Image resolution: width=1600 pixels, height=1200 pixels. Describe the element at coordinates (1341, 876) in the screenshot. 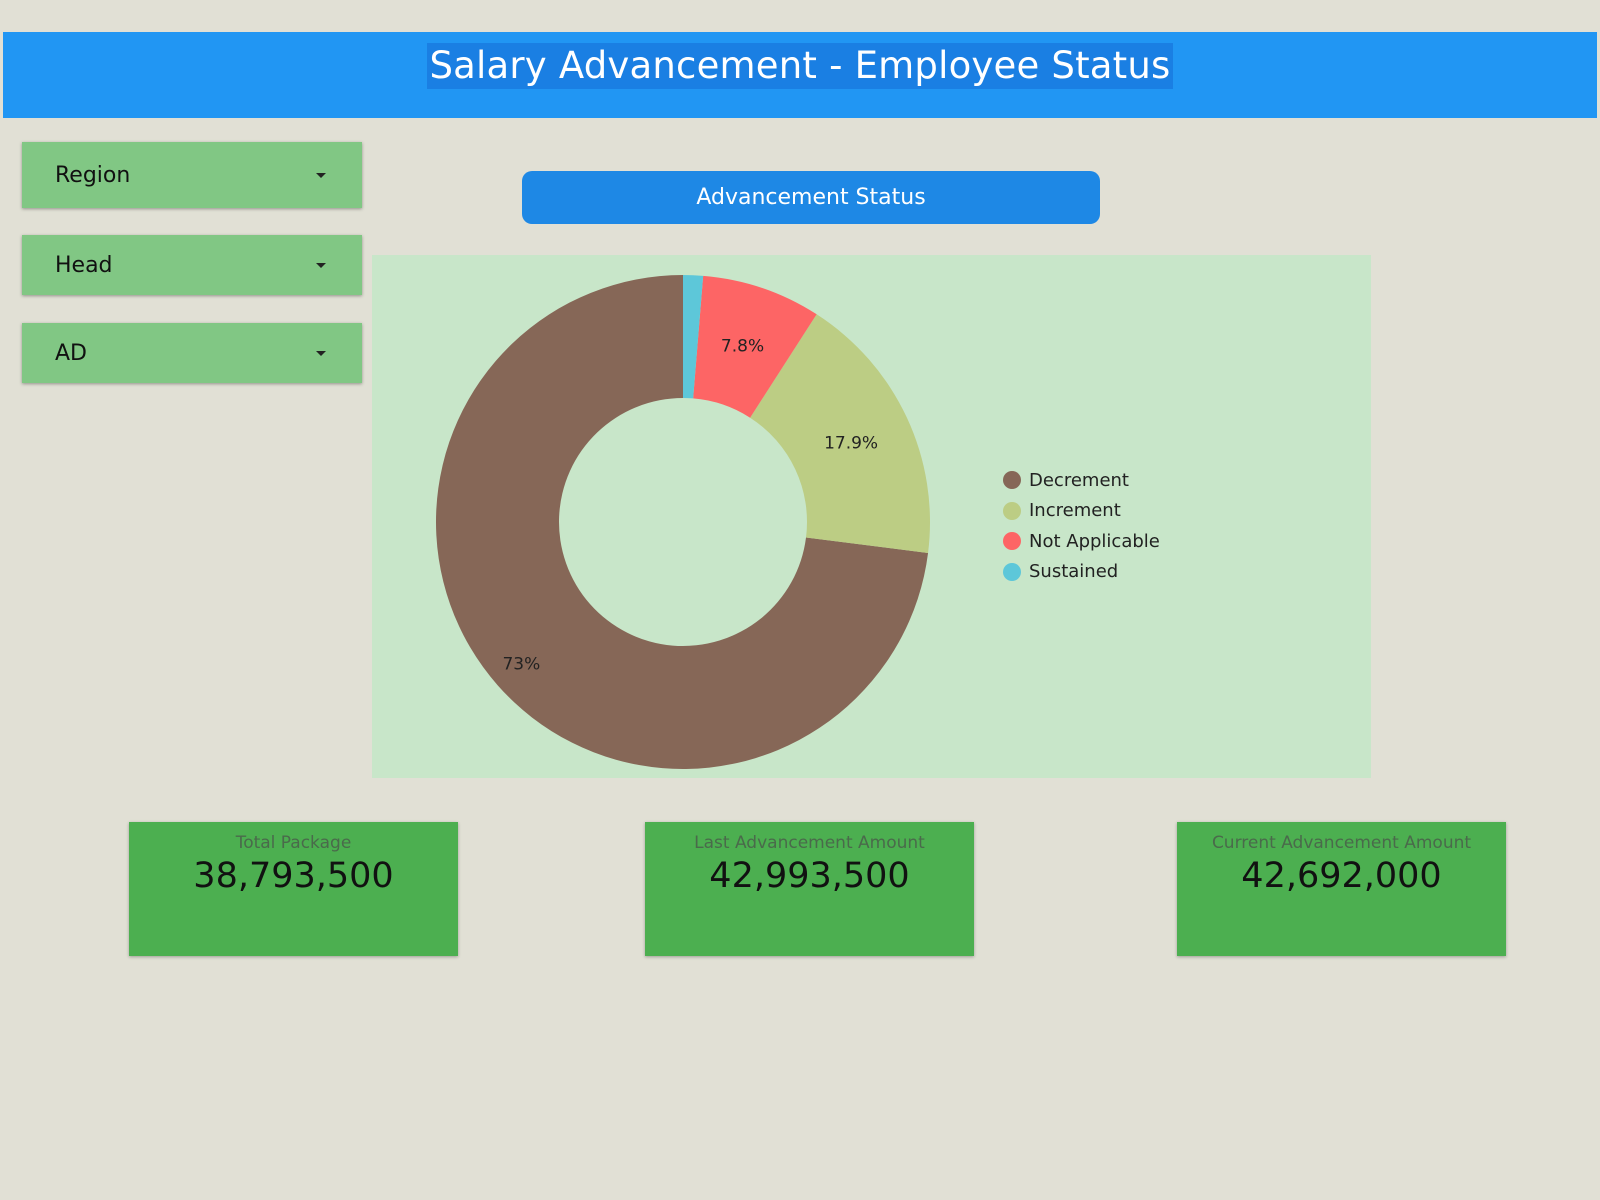

I see `kpi-value: 42,692,000` at that location.